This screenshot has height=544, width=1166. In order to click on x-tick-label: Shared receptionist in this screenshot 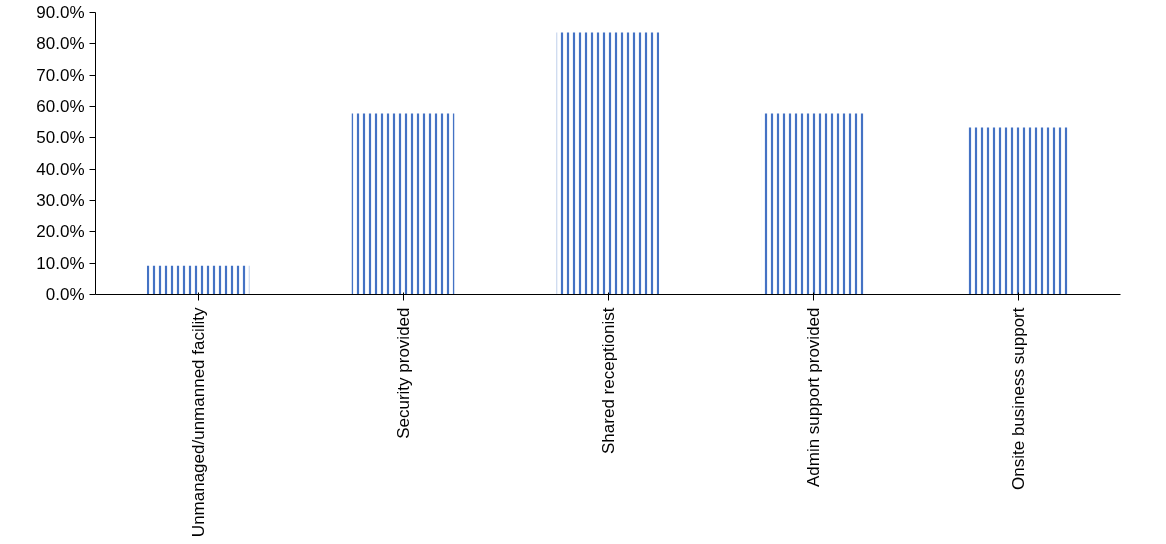, I will do `click(608, 380)`.